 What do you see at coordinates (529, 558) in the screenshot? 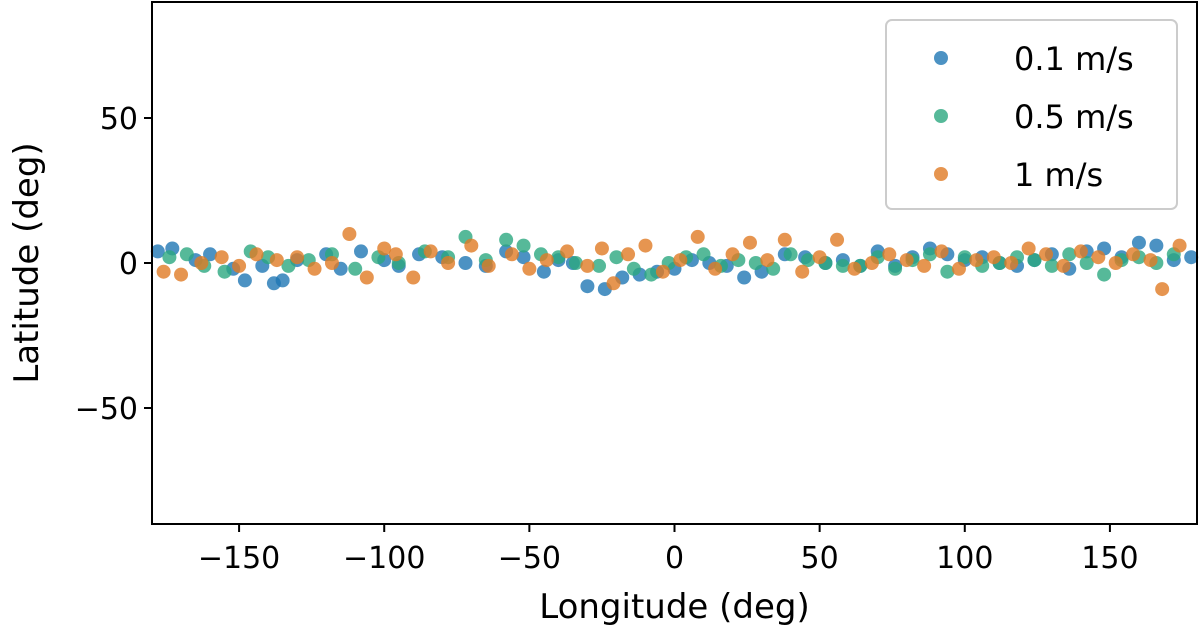
I see `x-tick-label: −50` at bounding box center [529, 558].